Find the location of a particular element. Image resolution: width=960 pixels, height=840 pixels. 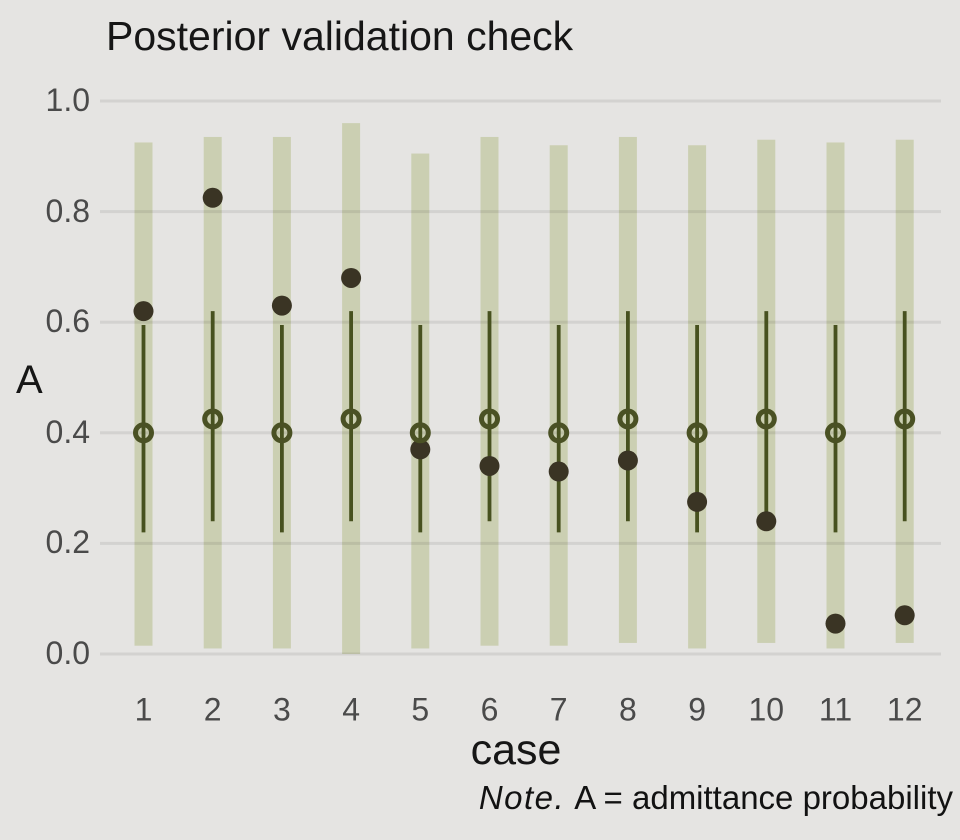

x-tick-label: 10 is located at coordinates (766, 709).